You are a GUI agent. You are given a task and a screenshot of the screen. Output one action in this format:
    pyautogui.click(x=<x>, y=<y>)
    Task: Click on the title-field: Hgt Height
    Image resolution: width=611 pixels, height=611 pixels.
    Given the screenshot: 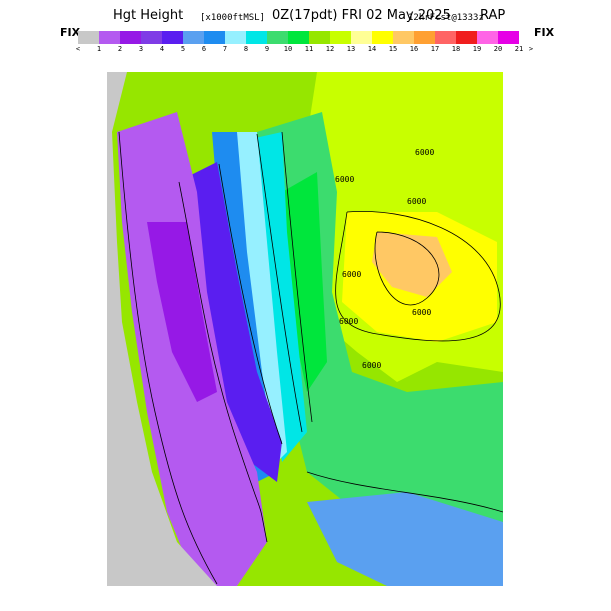 What is the action you would take?
    pyautogui.click(x=148, y=15)
    